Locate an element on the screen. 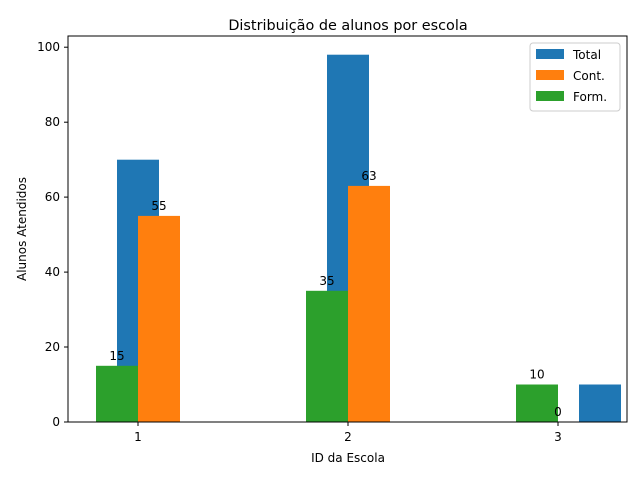 This screenshot has height=480, width=640. data-label: 10 is located at coordinates (536, 375).